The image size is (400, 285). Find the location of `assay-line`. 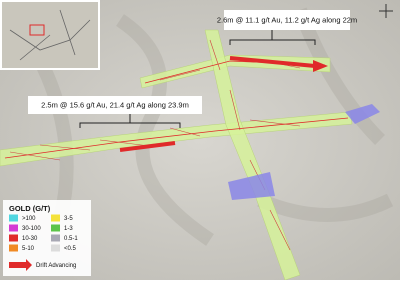

assay-line is located at coordinates (176, 138).